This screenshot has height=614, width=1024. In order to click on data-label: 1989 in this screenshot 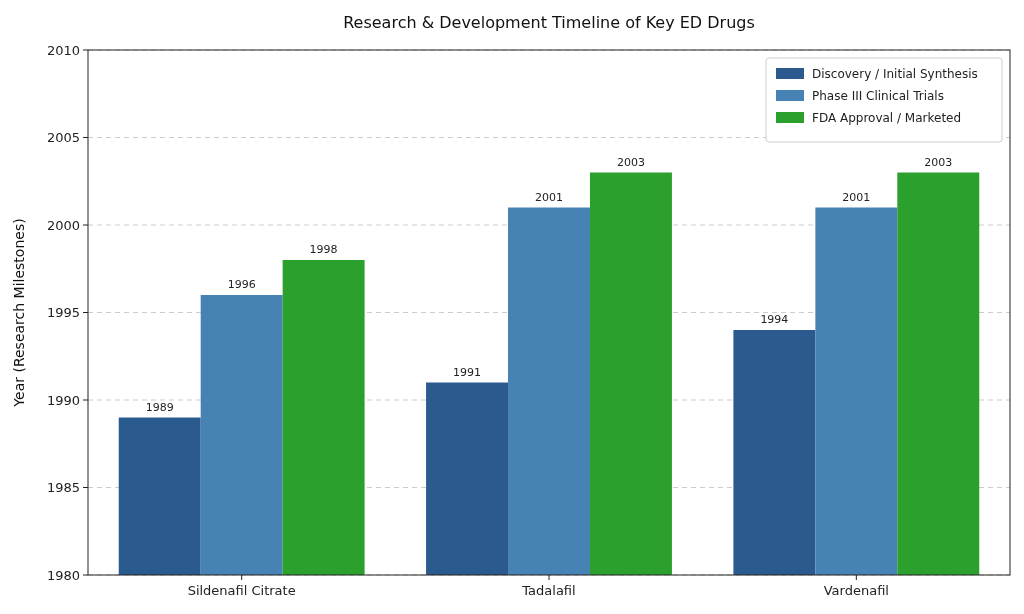, I will do `click(159, 407)`.